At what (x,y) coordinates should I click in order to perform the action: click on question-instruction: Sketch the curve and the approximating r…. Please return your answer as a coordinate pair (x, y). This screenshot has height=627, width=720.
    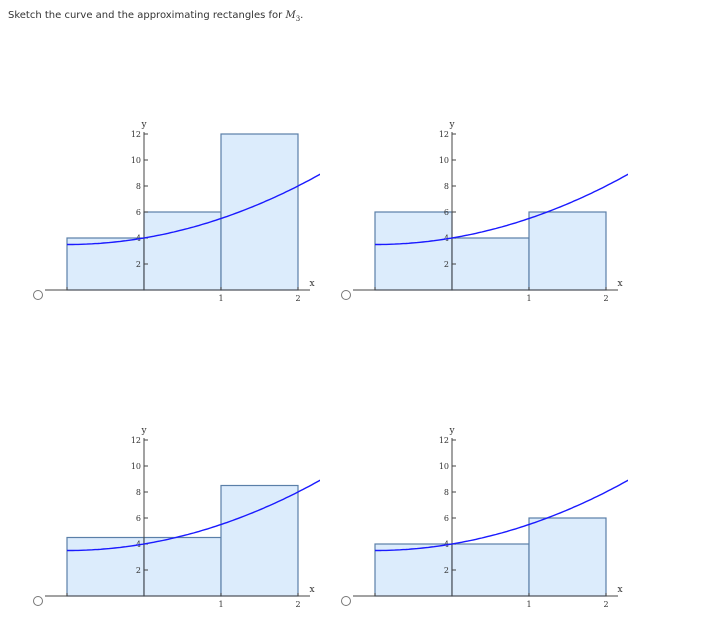
    Looking at the image, I should click on (155, 16).